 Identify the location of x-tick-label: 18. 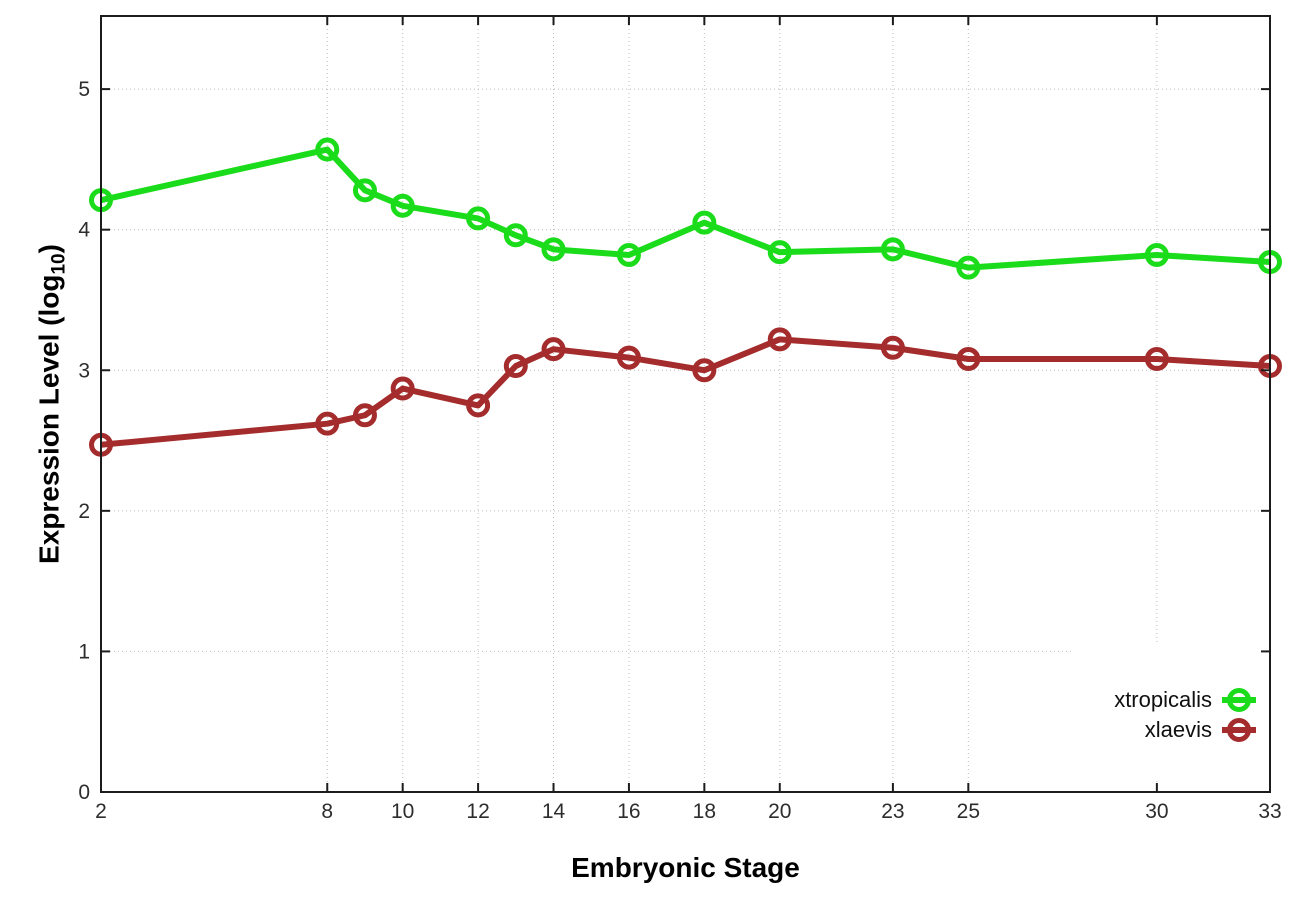
(704, 811).